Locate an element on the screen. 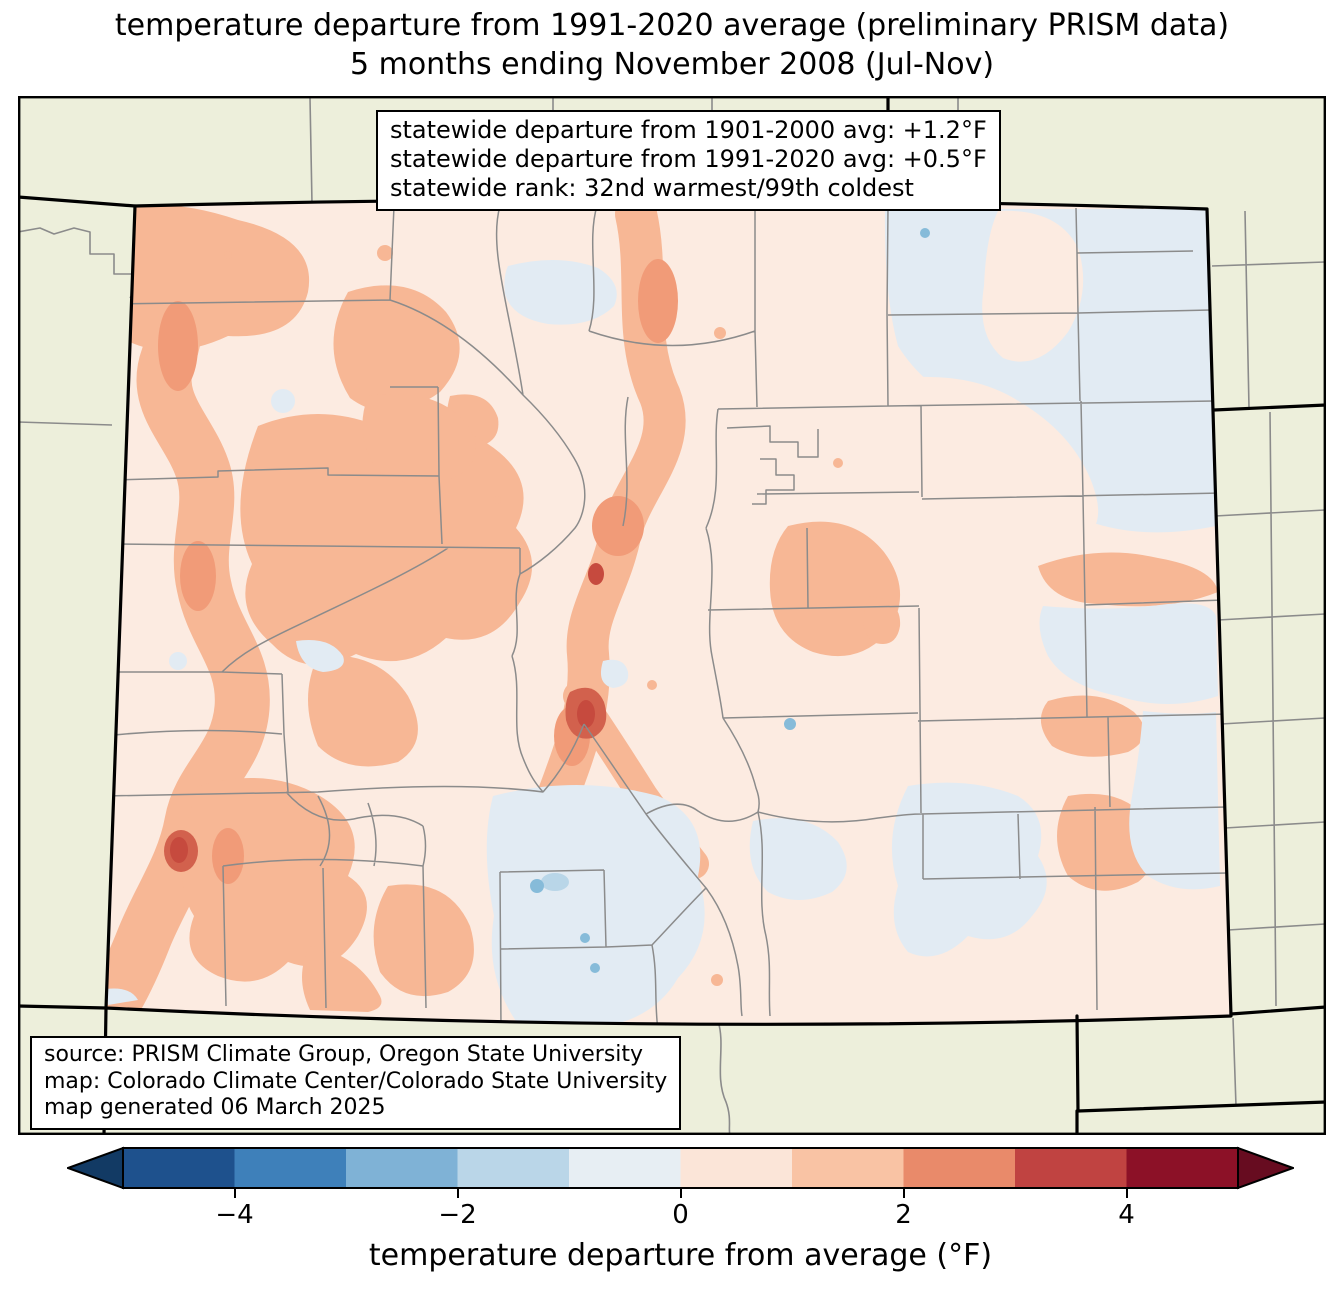 Image resolution: width=1344 pixels, height=1299 pixels. warm-band-front-range is located at coordinates (595, 536).